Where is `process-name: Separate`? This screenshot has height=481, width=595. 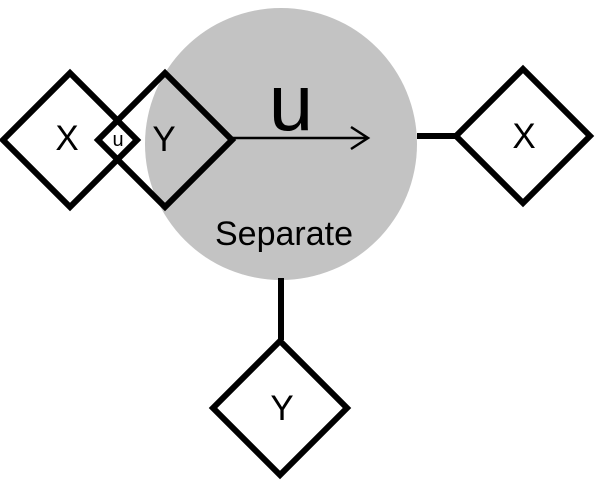 process-name: Separate is located at coordinates (284, 234).